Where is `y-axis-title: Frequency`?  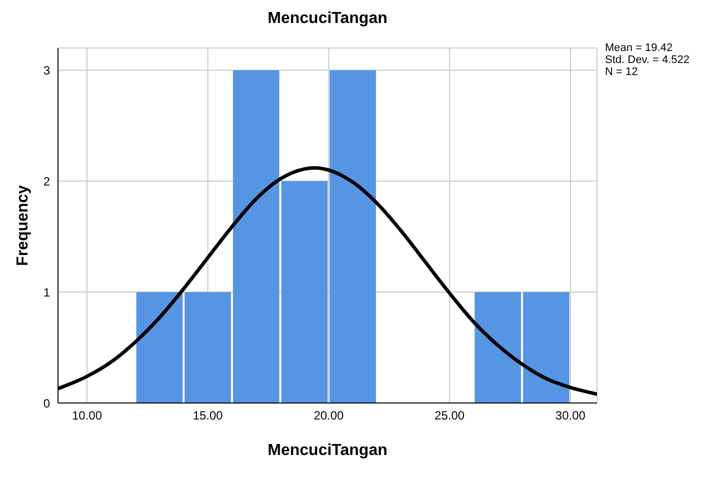
y-axis-title: Frequency is located at coordinates (23, 225).